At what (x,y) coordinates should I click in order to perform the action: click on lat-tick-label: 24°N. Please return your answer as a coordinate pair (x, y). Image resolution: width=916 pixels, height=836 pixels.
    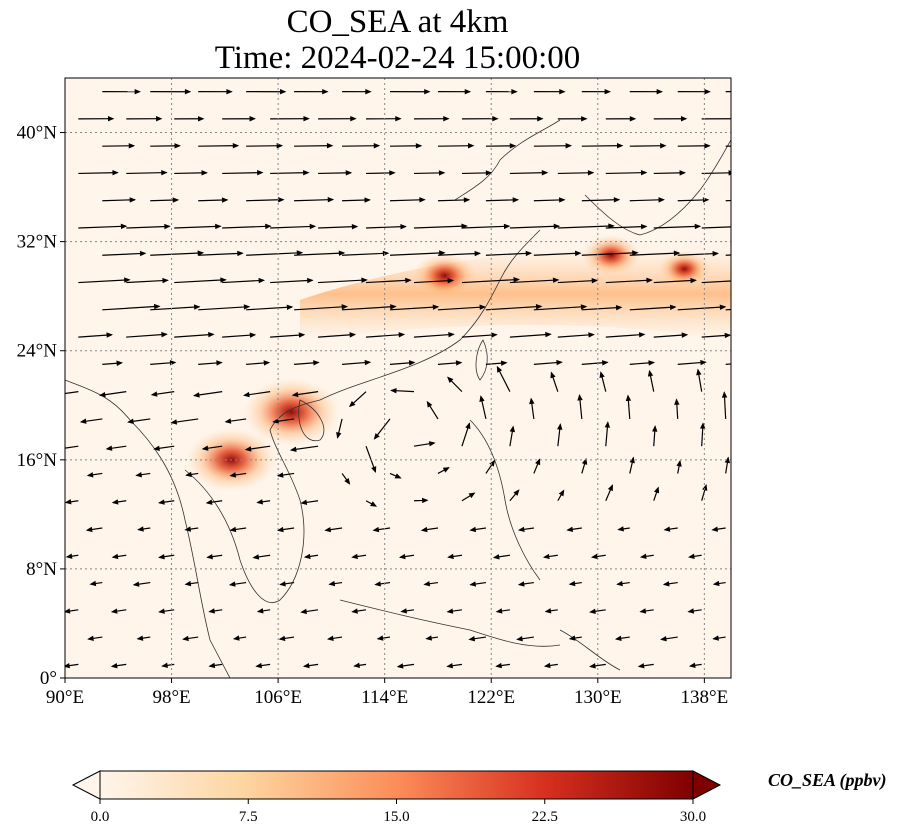
    Looking at the image, I should click on (37, 351).